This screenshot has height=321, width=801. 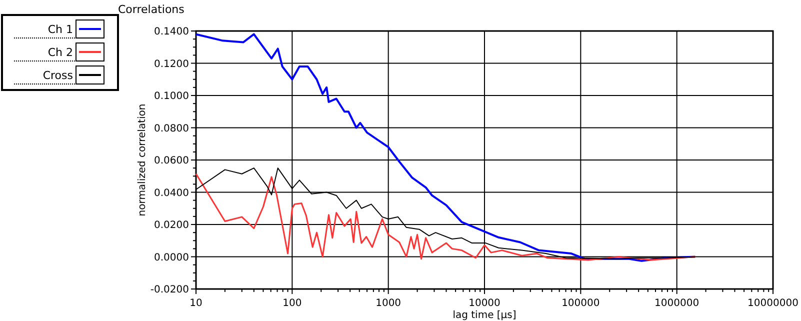 I want to click on x-axis-title: lag time [µs], so click(x=484, y=315).